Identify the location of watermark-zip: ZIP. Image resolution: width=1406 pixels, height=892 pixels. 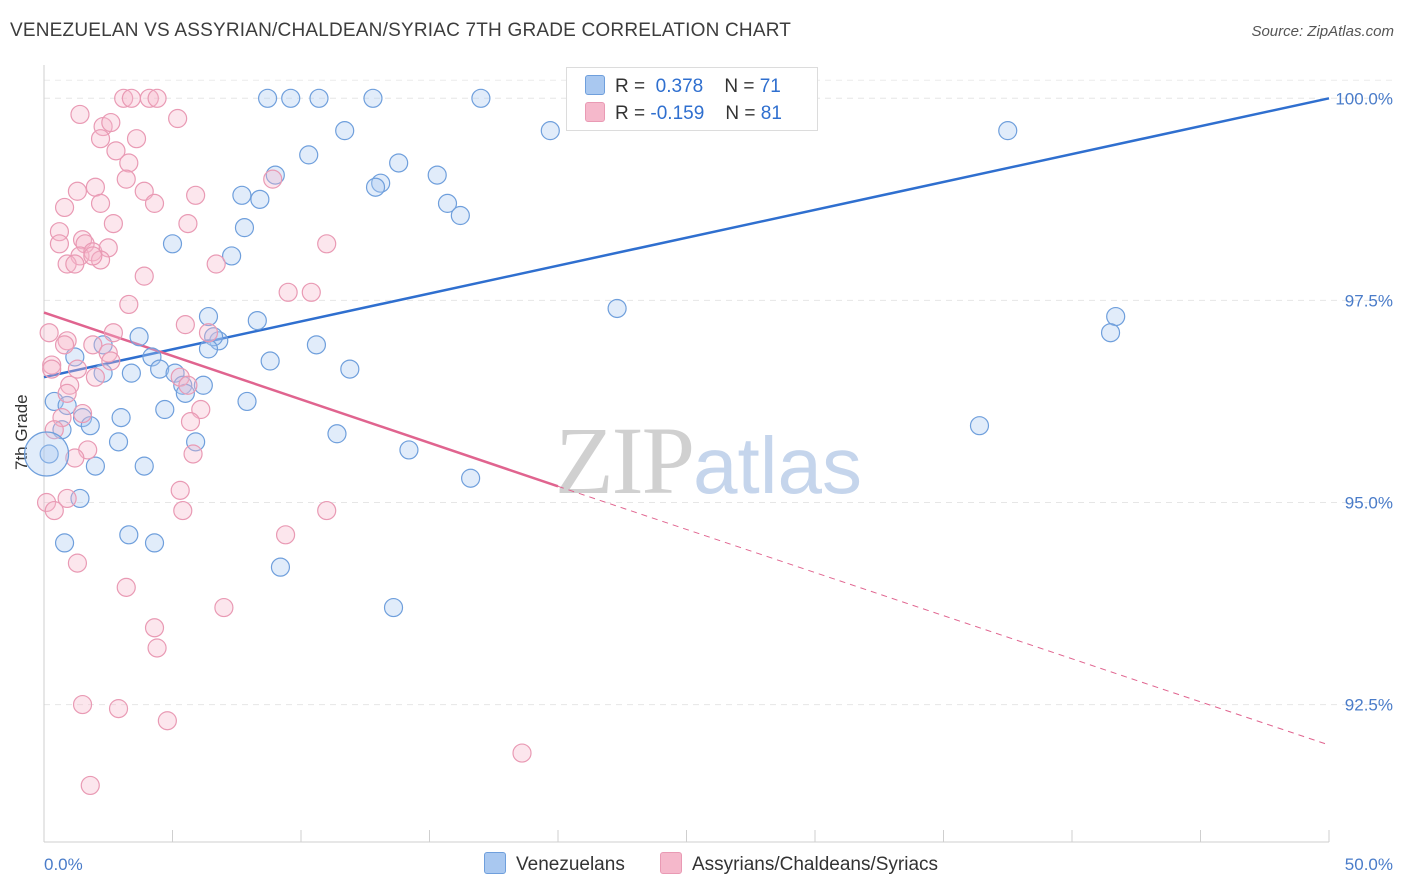
(625, 460).